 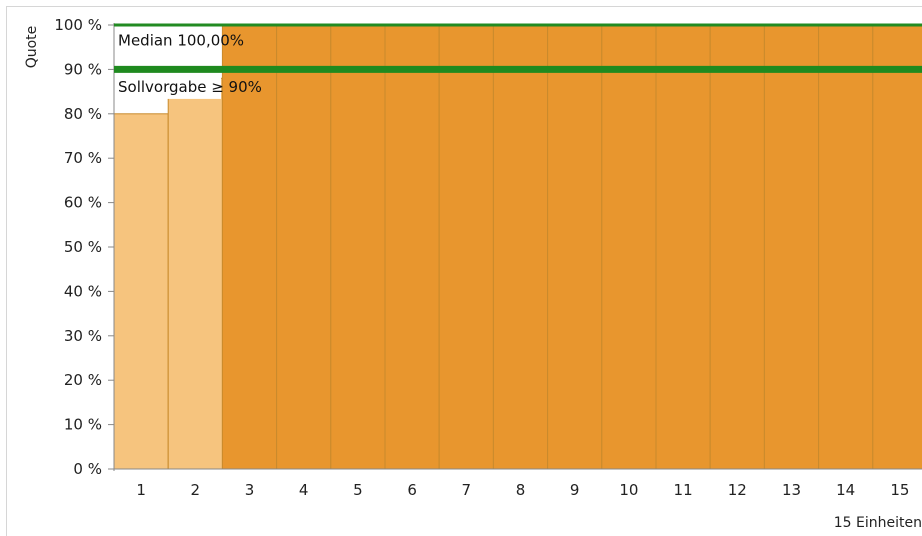 I want to click on x-tick-label: 3, so click(x=250, y=490).